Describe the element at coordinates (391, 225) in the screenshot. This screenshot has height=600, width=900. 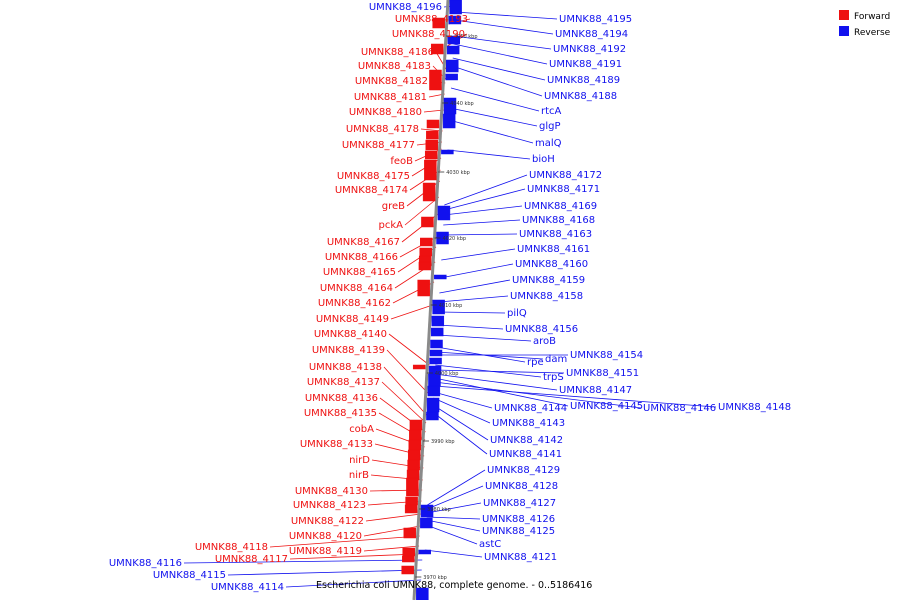
I see `gene-label-pcka: pckA` at that location.